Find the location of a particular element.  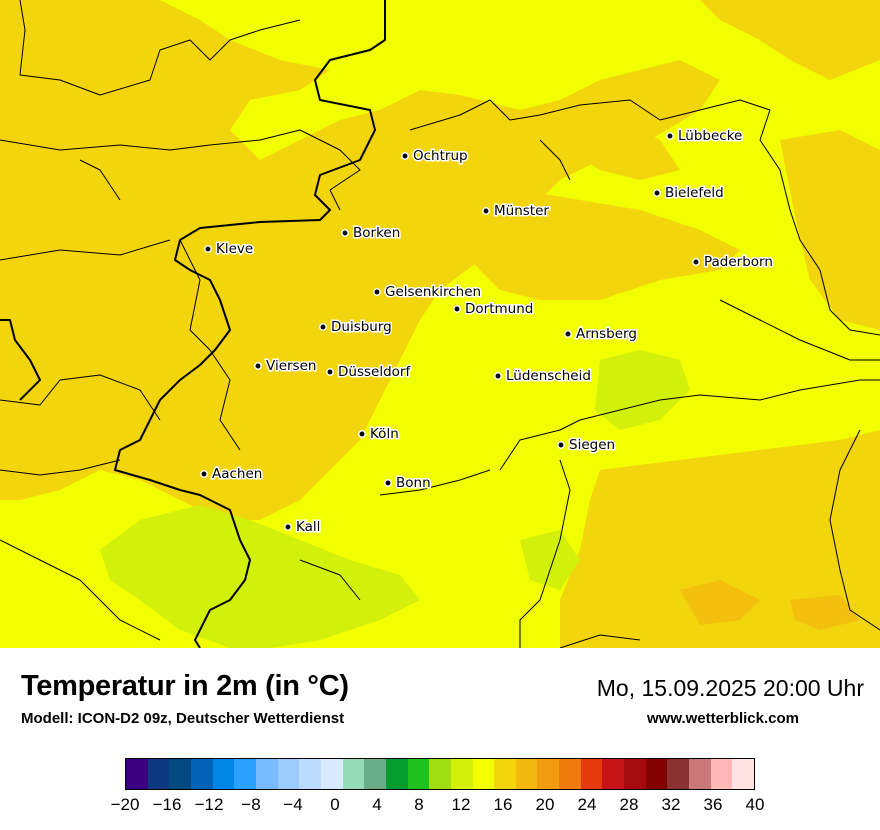

city-marker: Lüdenscheid is located at coordinates (543, 376).